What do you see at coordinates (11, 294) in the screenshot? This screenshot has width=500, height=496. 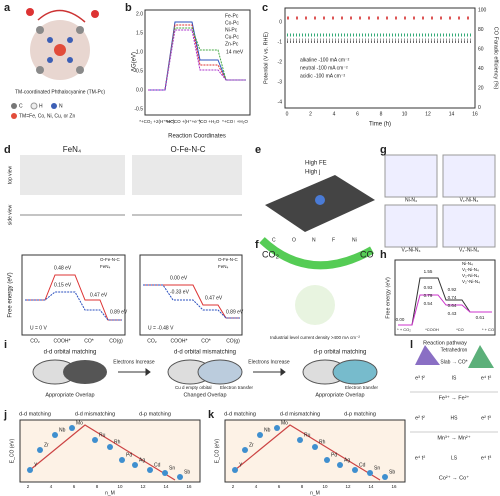 I see `axis-label: Free energy (eV)` at bounding box center [11, 294].